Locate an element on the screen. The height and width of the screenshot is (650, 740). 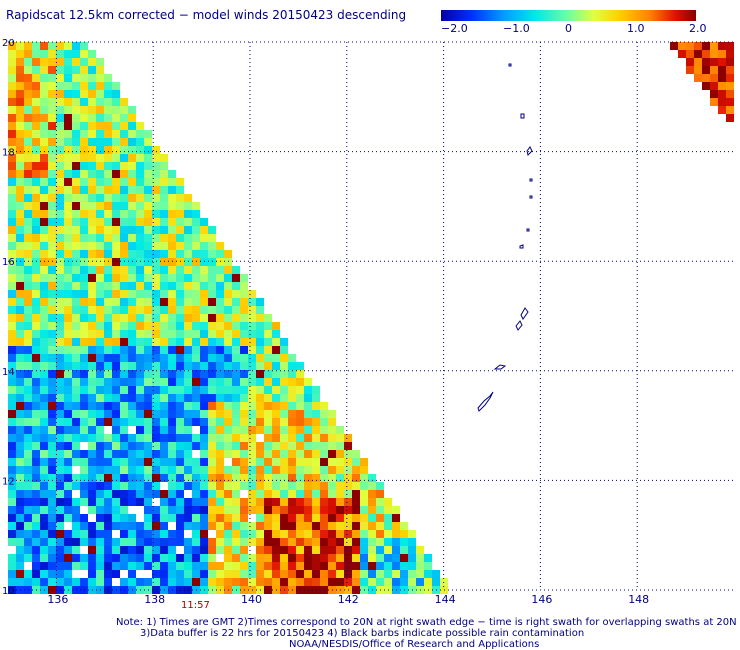
lat-tick-label: 10 is located at coordinates (8, 591).